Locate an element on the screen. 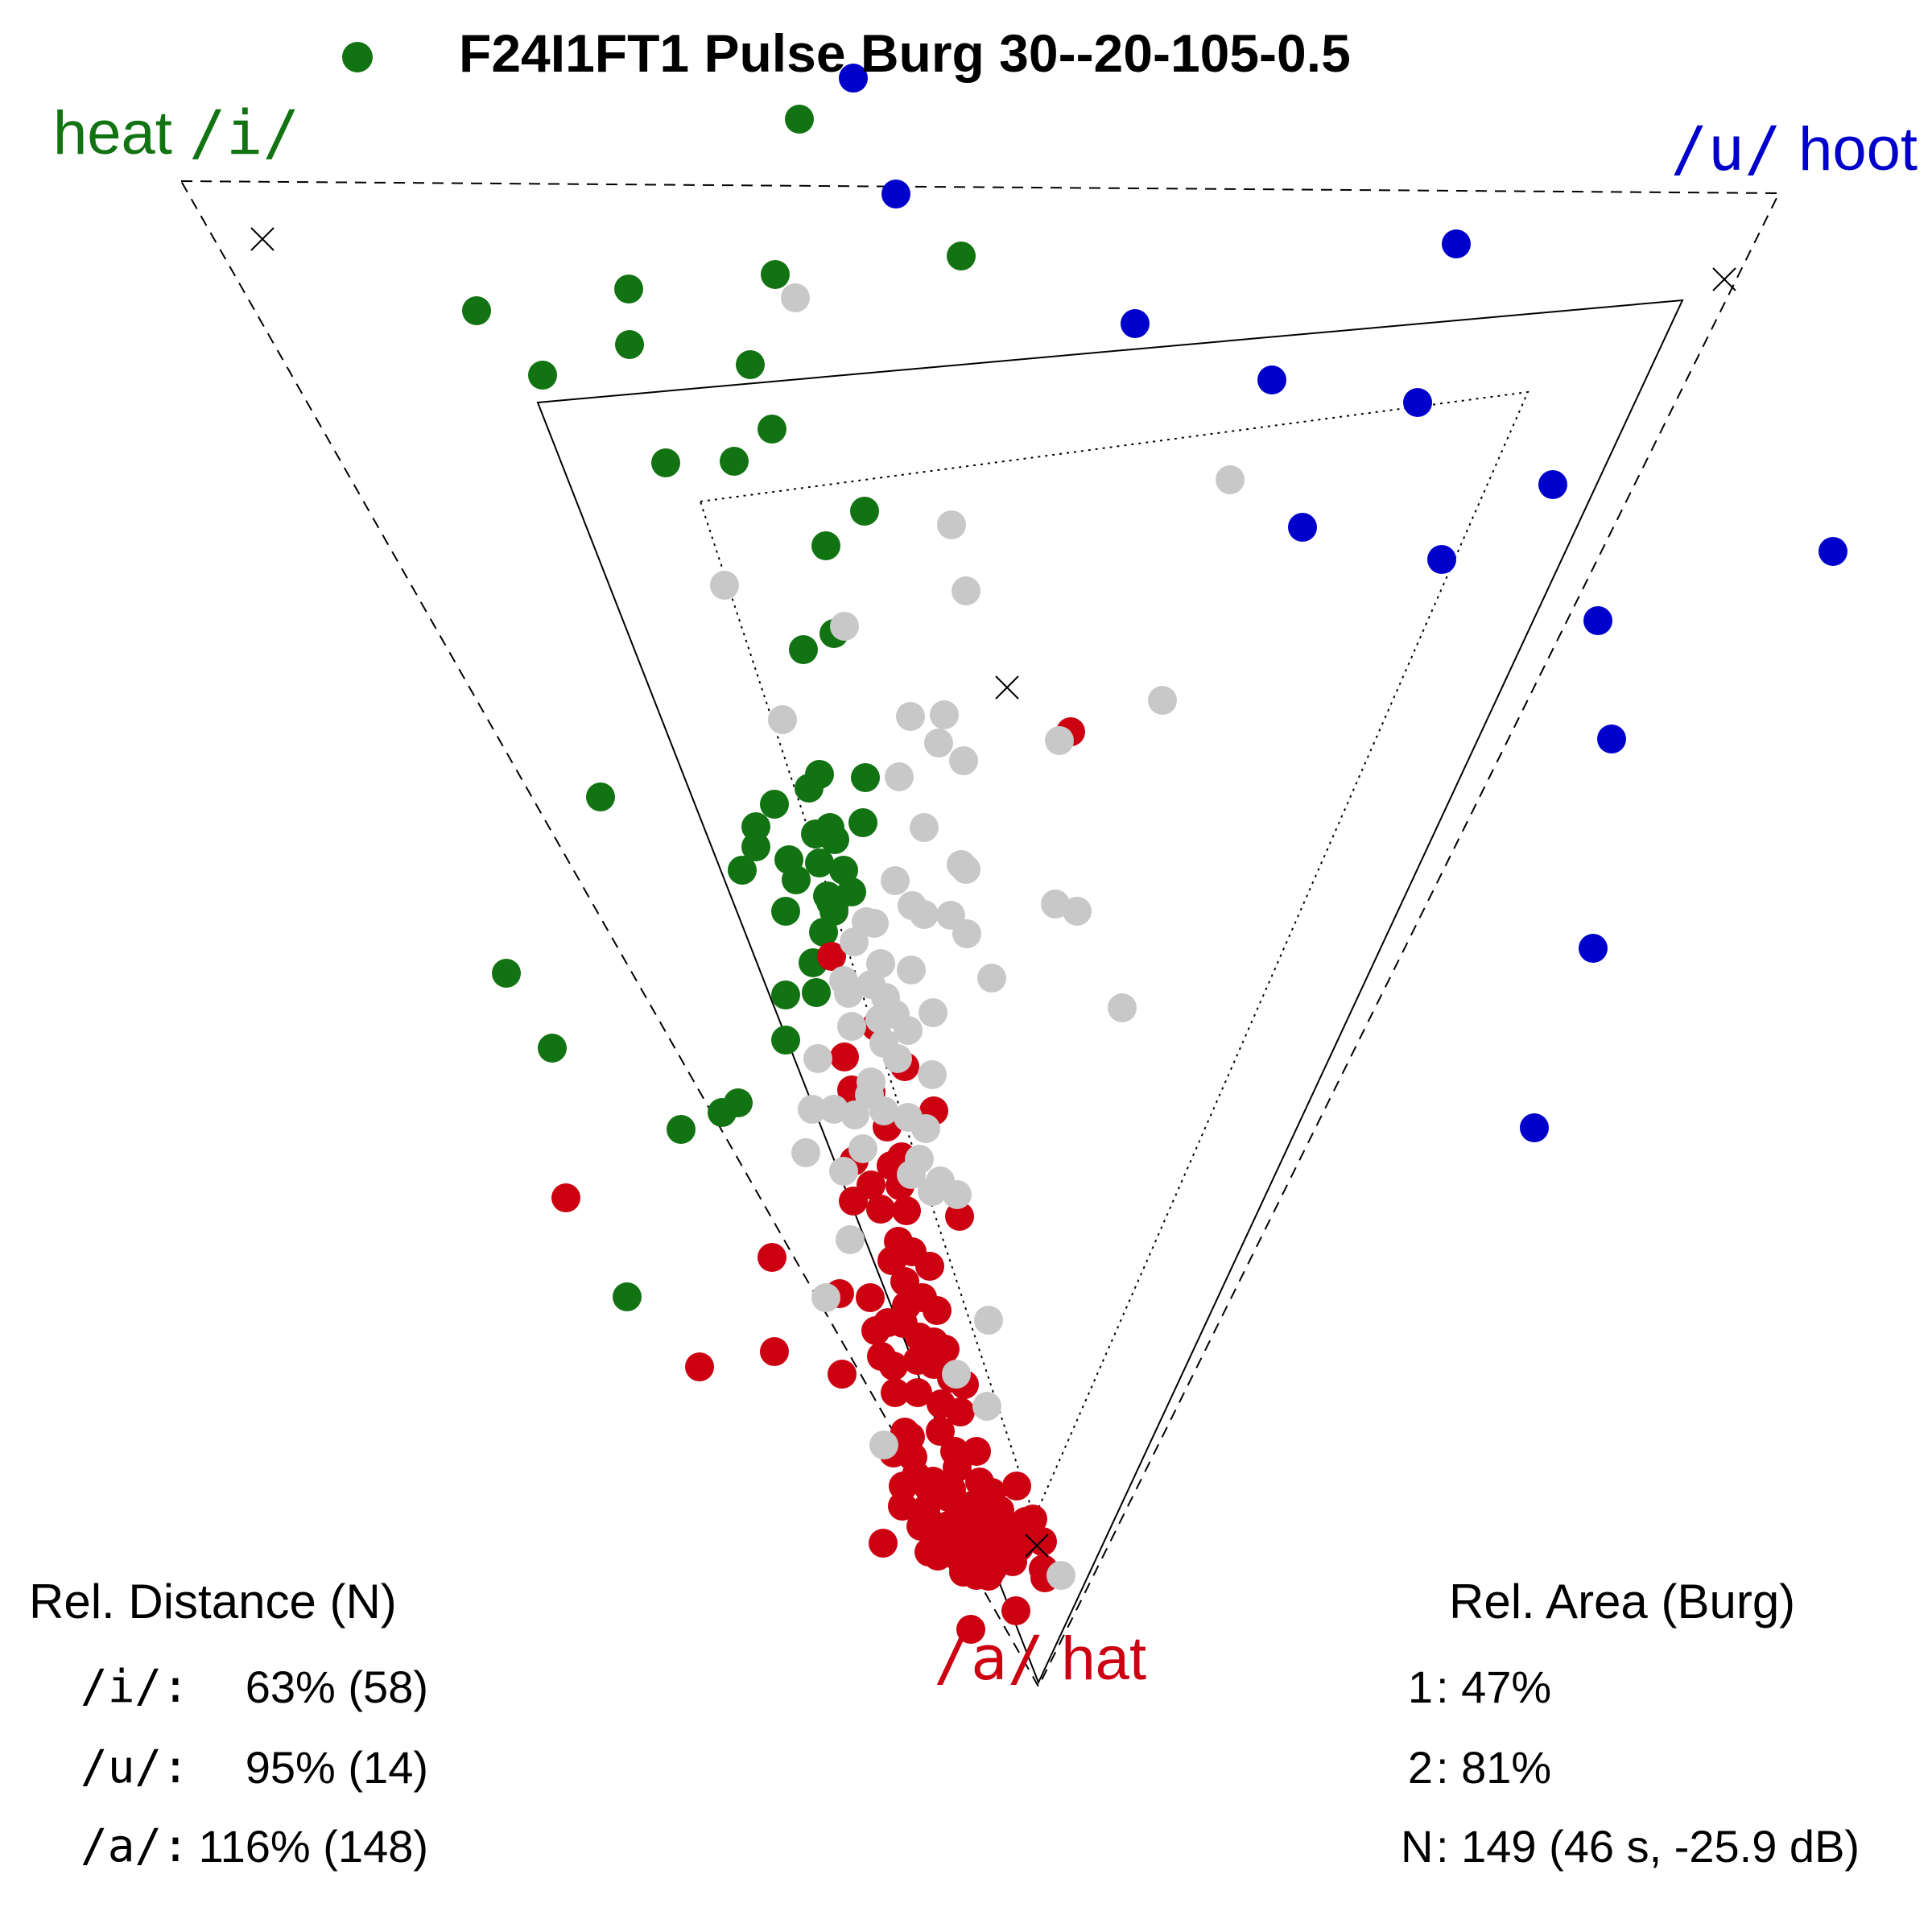  vowel-i-symbol: /i/ is located at coordinates (244, 132).